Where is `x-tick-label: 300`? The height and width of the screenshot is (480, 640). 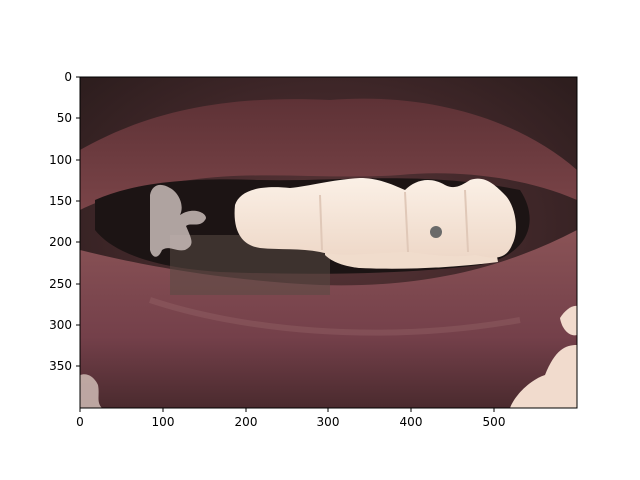 x-tick-label: 300 is located at coordinates (328, 422).